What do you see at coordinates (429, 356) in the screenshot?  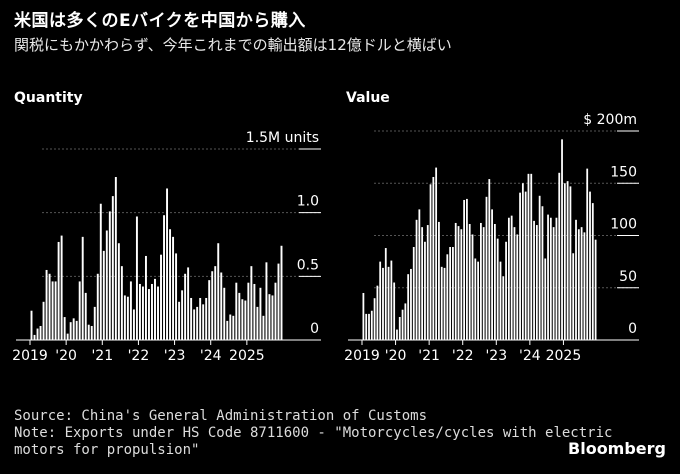 I see `value-x-tick-label: '21` at bounding box center [429, 356].